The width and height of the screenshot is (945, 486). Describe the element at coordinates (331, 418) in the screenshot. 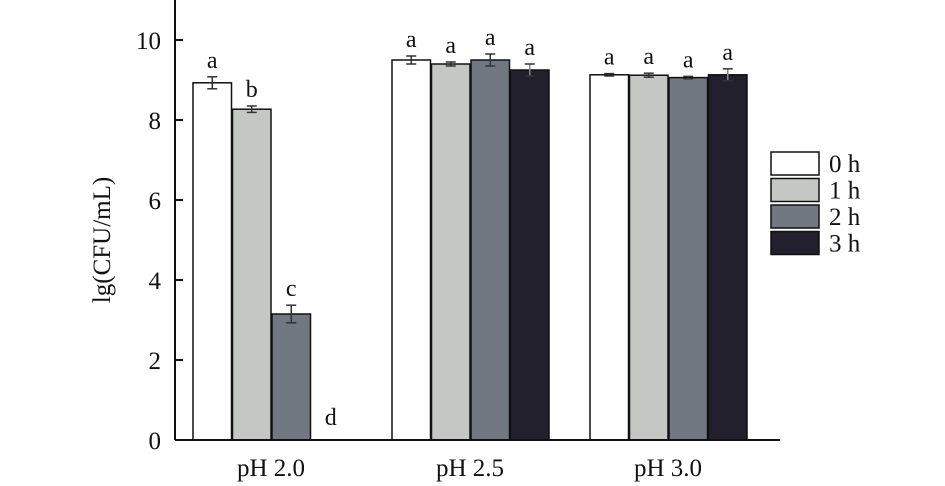

I see `significance-label: d` at that location.